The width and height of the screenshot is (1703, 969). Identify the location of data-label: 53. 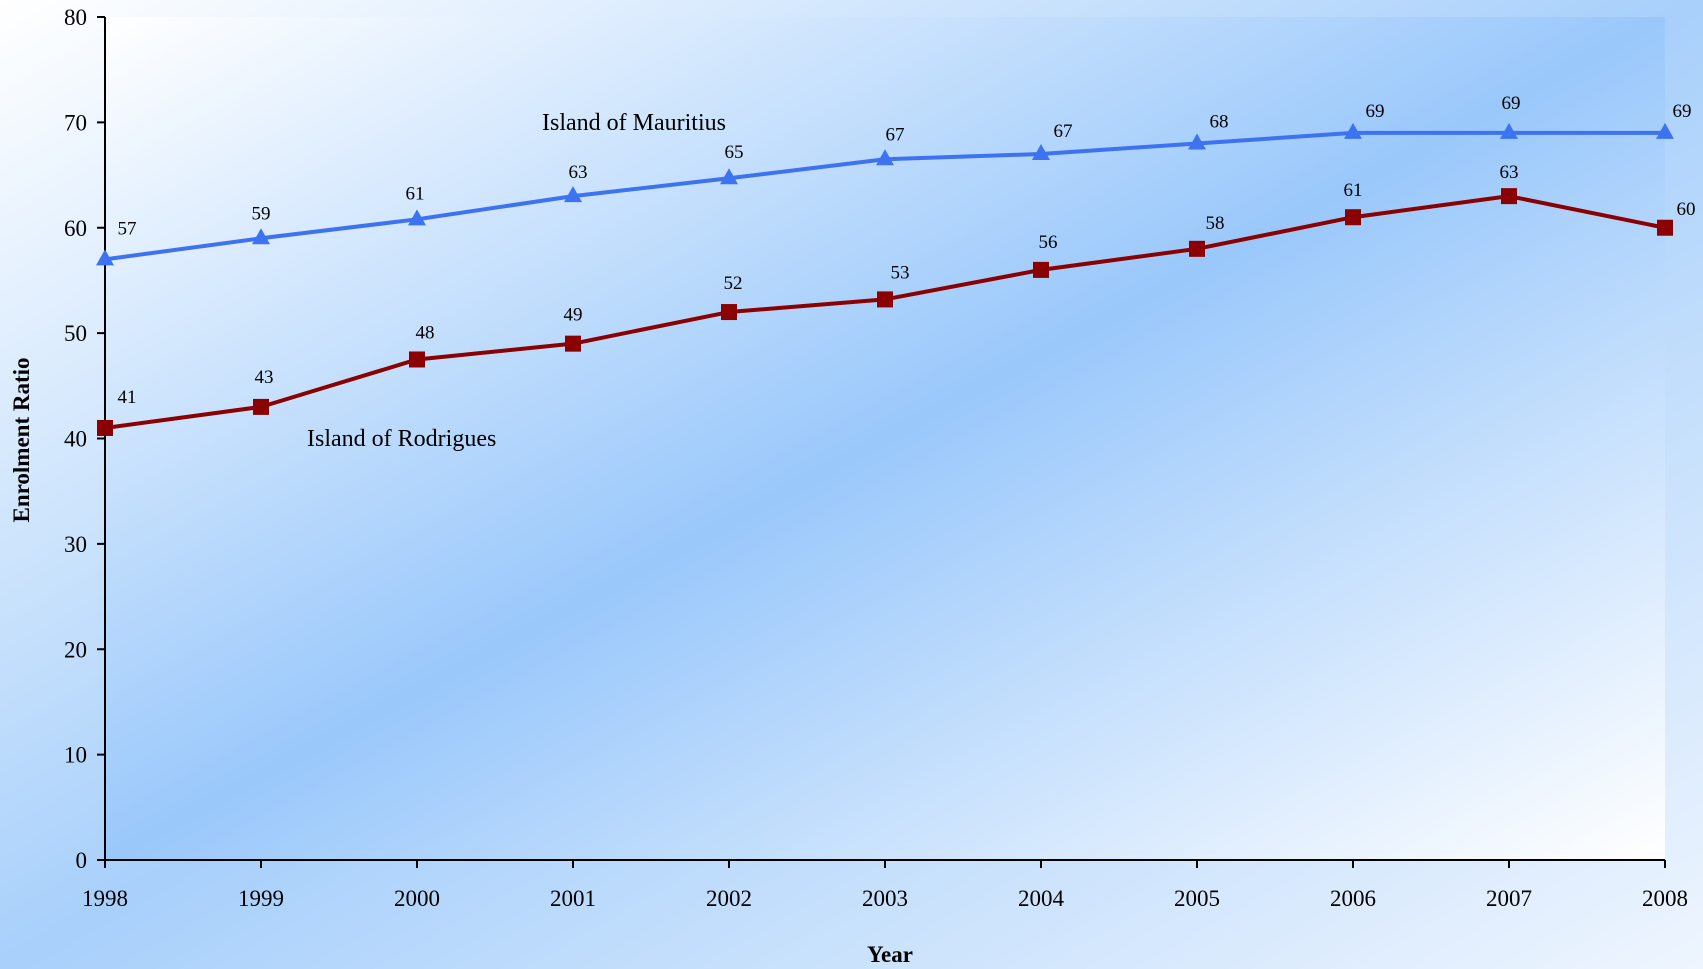
(900, 272).